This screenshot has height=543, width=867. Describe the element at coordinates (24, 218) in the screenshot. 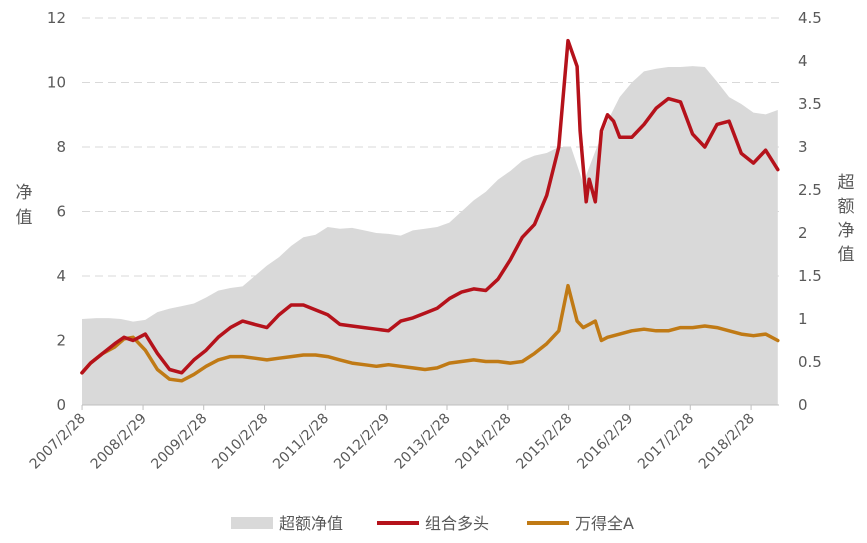

I see `left-axis-title-char-2: 值` at that location.